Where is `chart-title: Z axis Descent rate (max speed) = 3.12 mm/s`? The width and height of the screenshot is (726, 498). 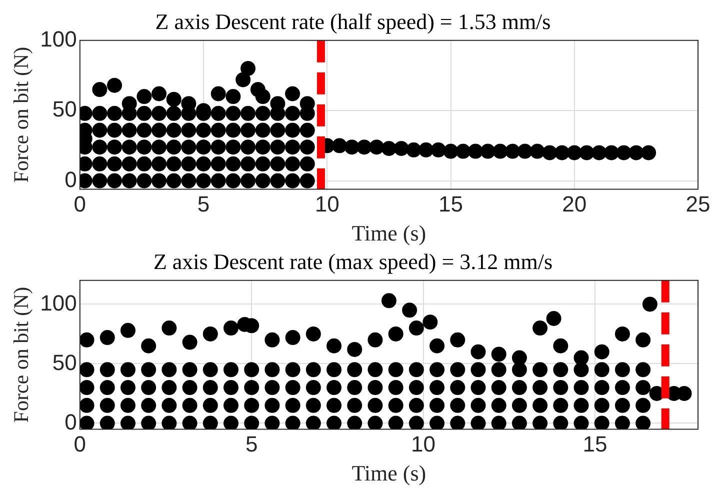
chart-title: Z axis Descent rate (max speed) = 3.12 mm/s is located at coordinates (353, 261).